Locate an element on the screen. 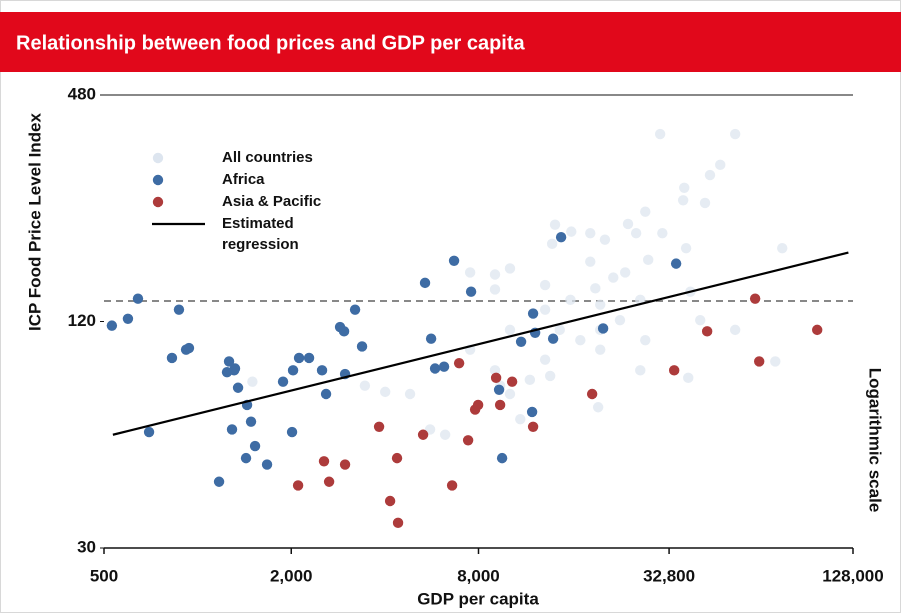 This screenshot has height=613, width=901. legend-label: Africa is located at coordinates (243, 179).